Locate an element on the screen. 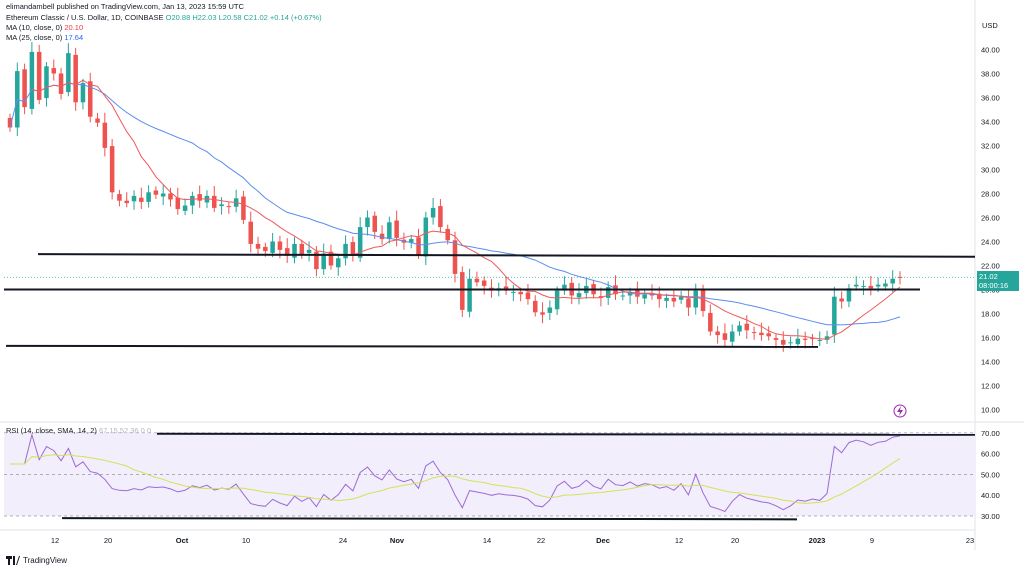  price-tick-label: 16.00 is located at coordinates (990, 338).